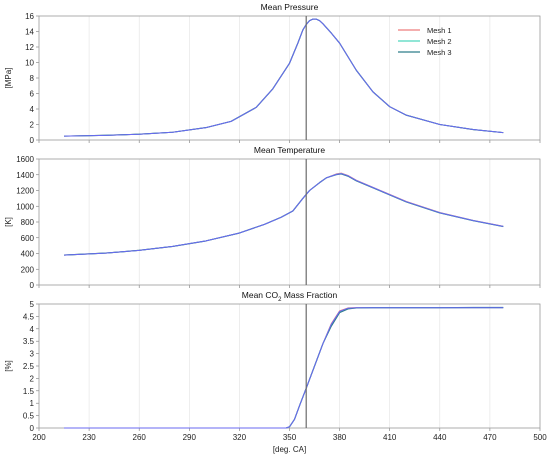 Image resolution: width=550 pixels, height=457 pixels. What do you see at coordinates (25, 206) in the screenshot?
I see `y-tick-label: 1000` at bounding box center [25, 206].